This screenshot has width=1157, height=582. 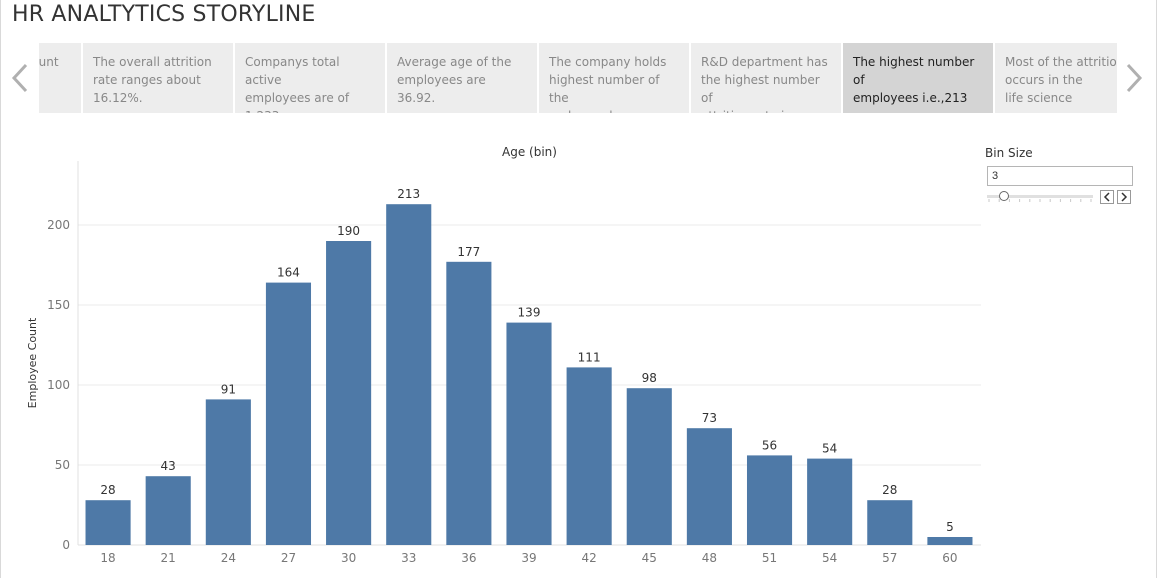 I want to click on story-point-text: occurs in the, so click(x=1044, y=80).